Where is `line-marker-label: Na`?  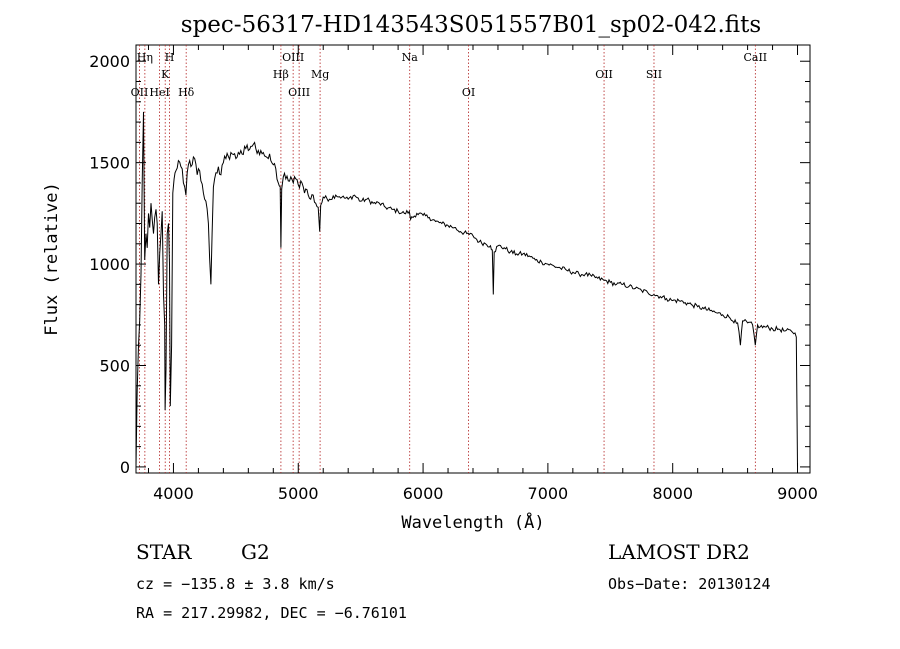
line-marker-label: Na is located at coordinates (410, 57).